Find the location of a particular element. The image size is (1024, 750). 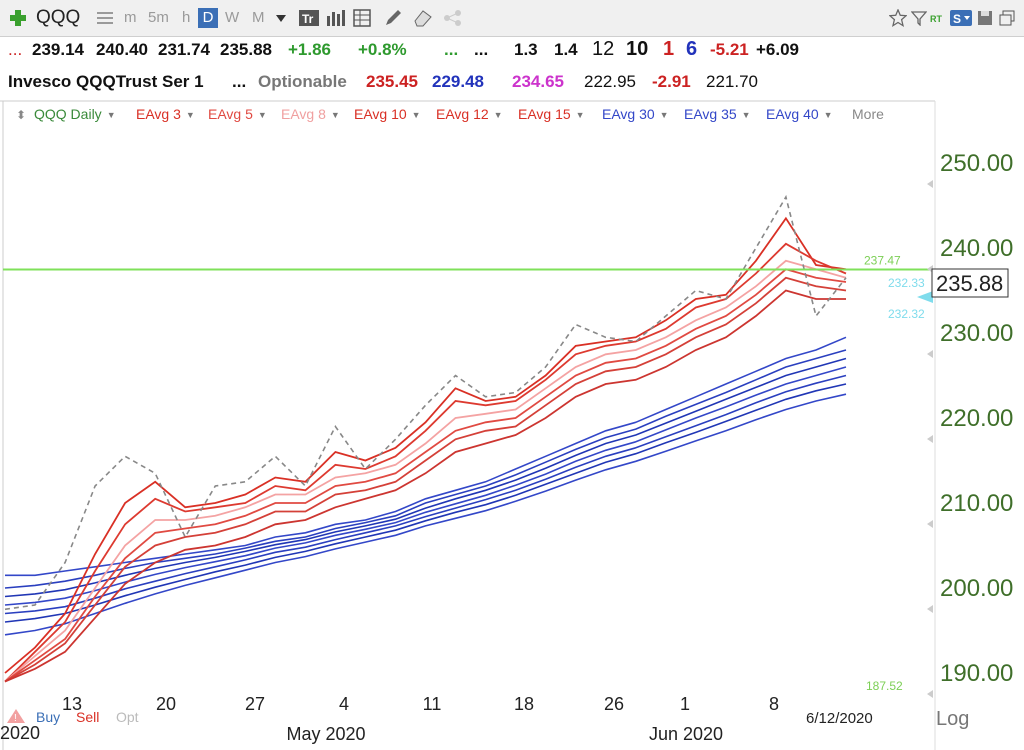

interval-h: h is located at coordinates (186, 17).